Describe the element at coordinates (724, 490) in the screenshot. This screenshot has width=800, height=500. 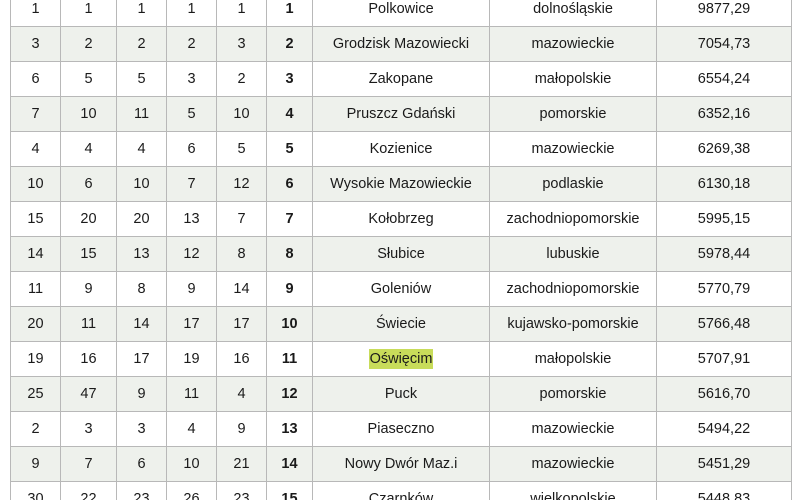
I see `value-cell: 5448,83` at that location.